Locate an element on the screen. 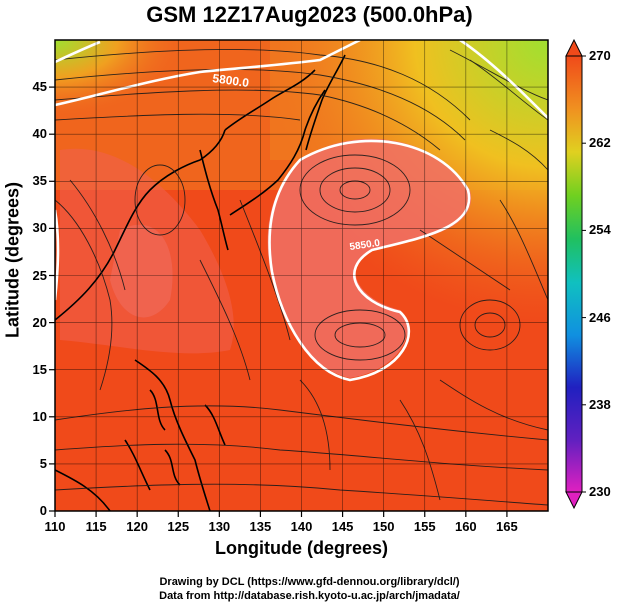 The image size is (619, 605). x-tick-label: 110 is located at coordinates (55, 526).